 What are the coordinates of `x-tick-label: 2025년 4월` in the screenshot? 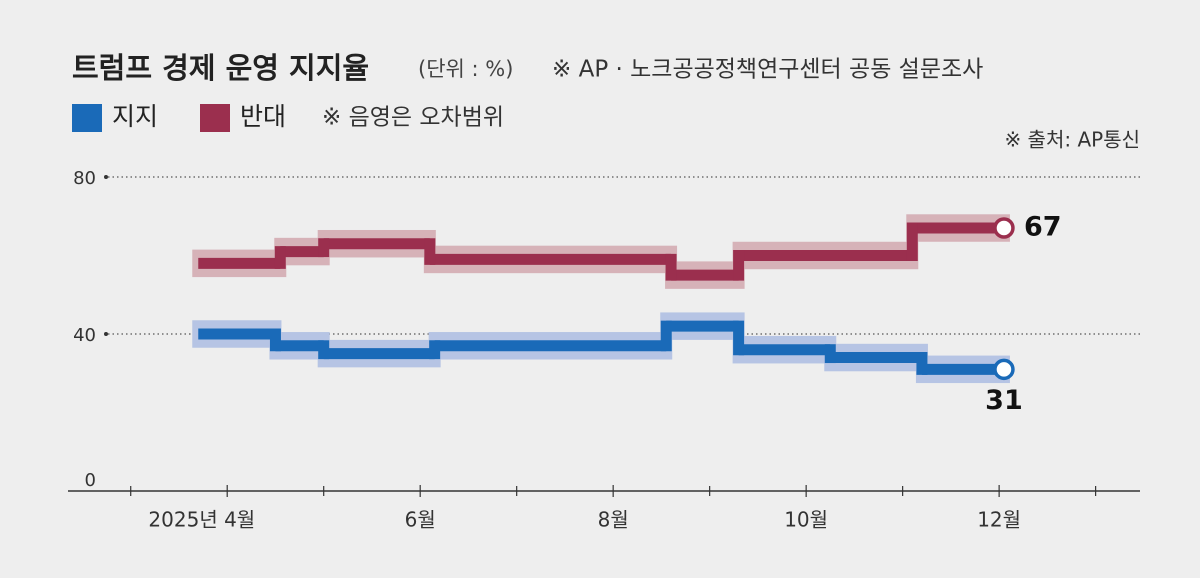 It's located at (201, 520).